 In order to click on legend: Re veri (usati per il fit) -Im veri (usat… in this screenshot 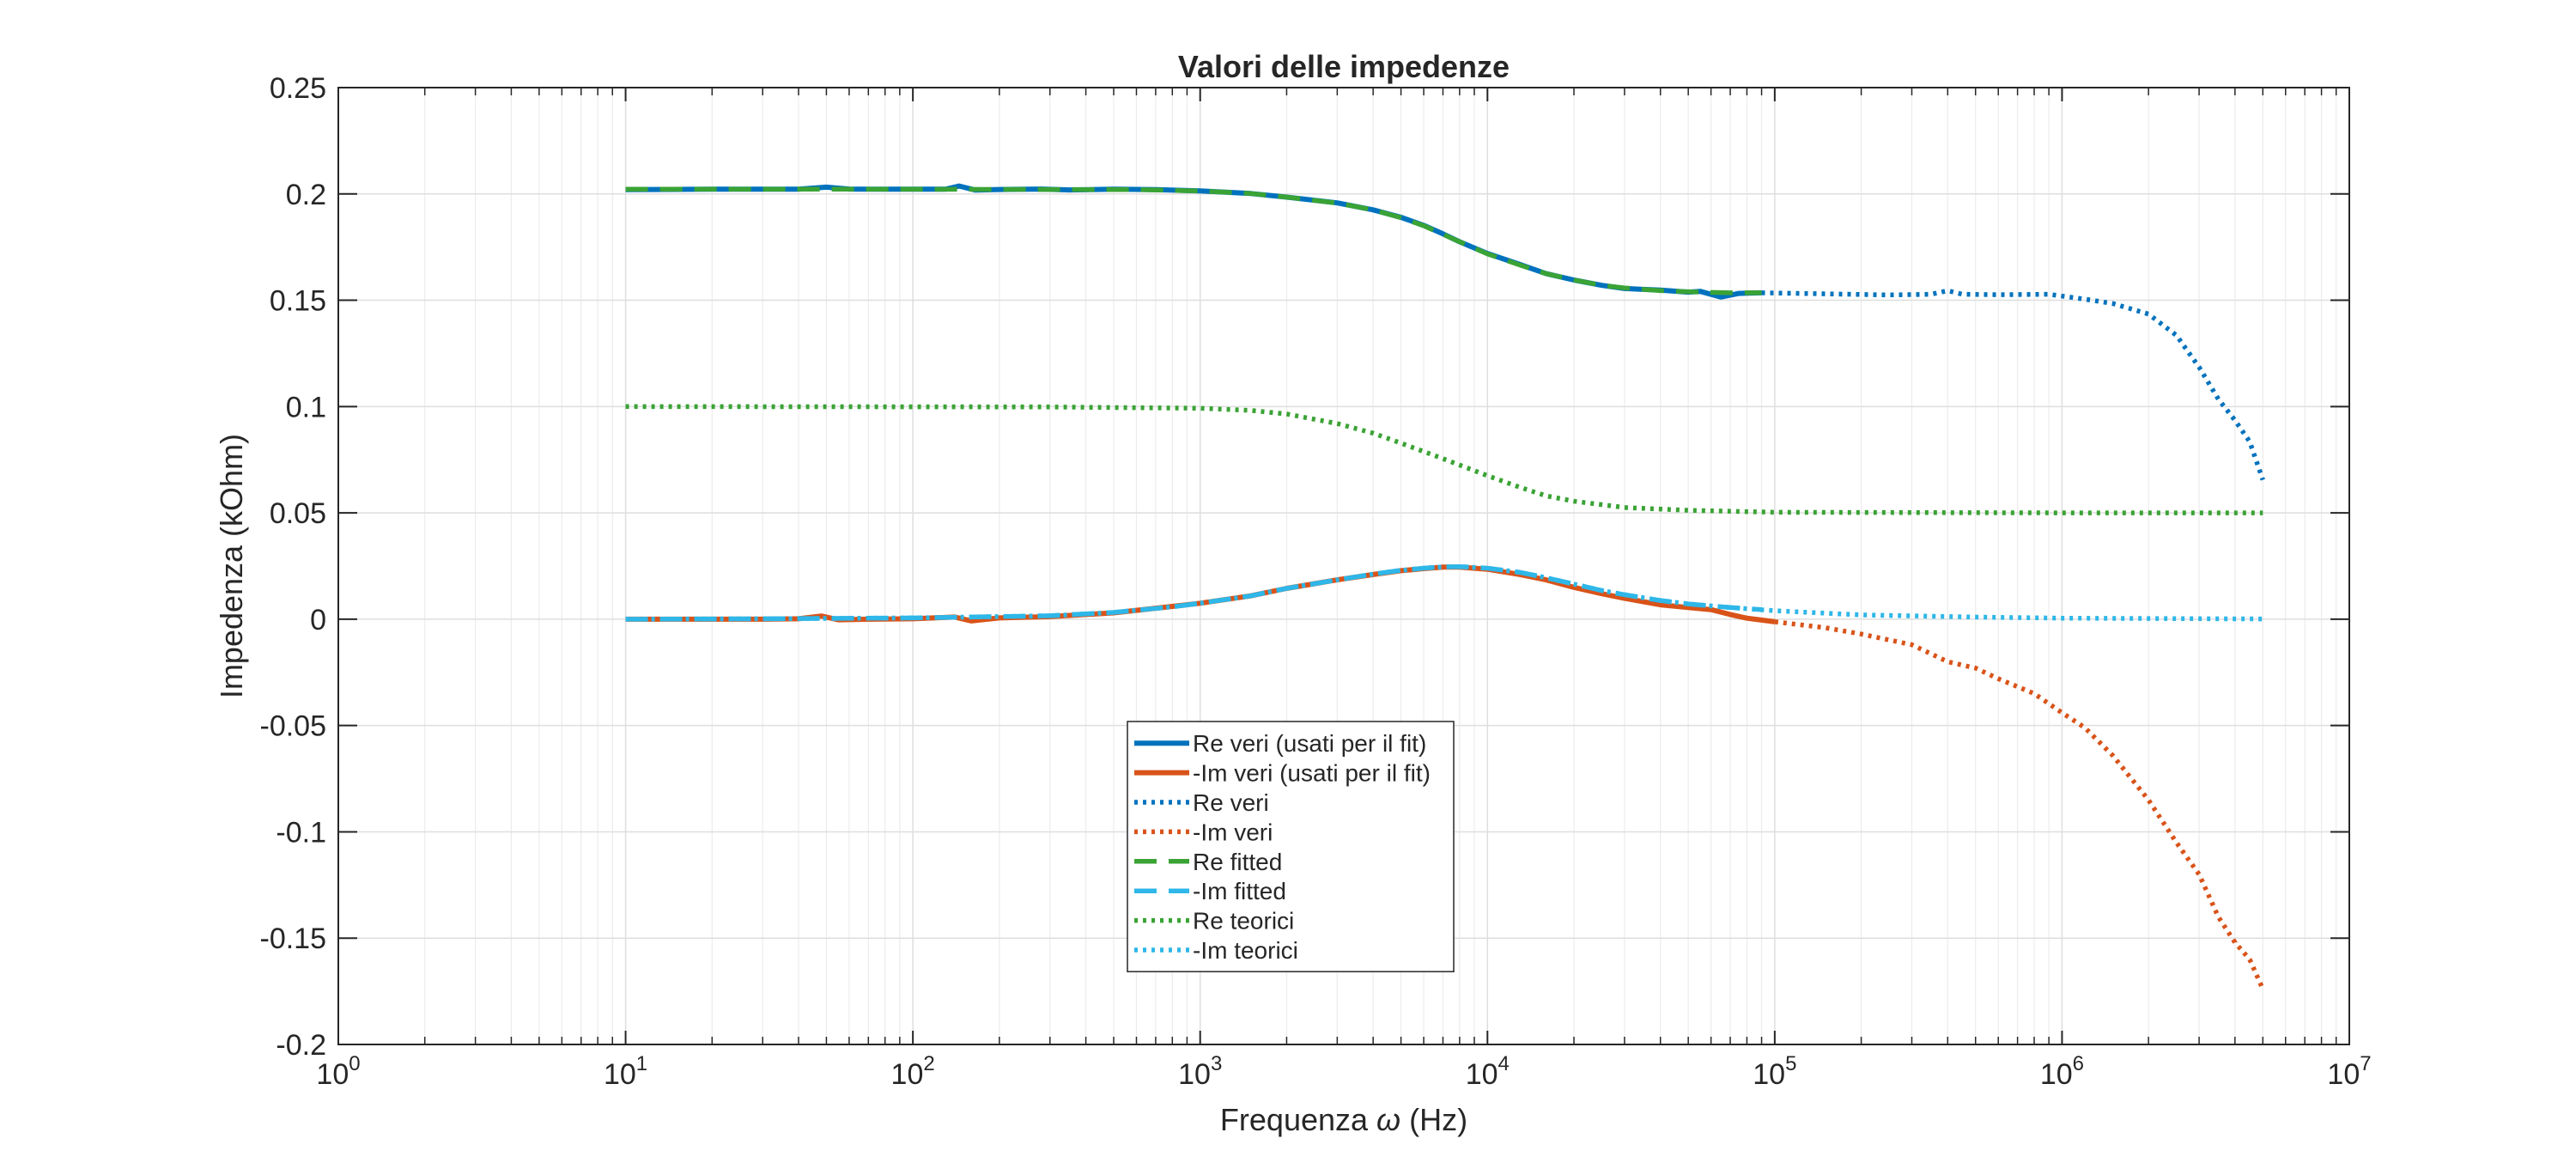, I will do `click(1291, 846)`.